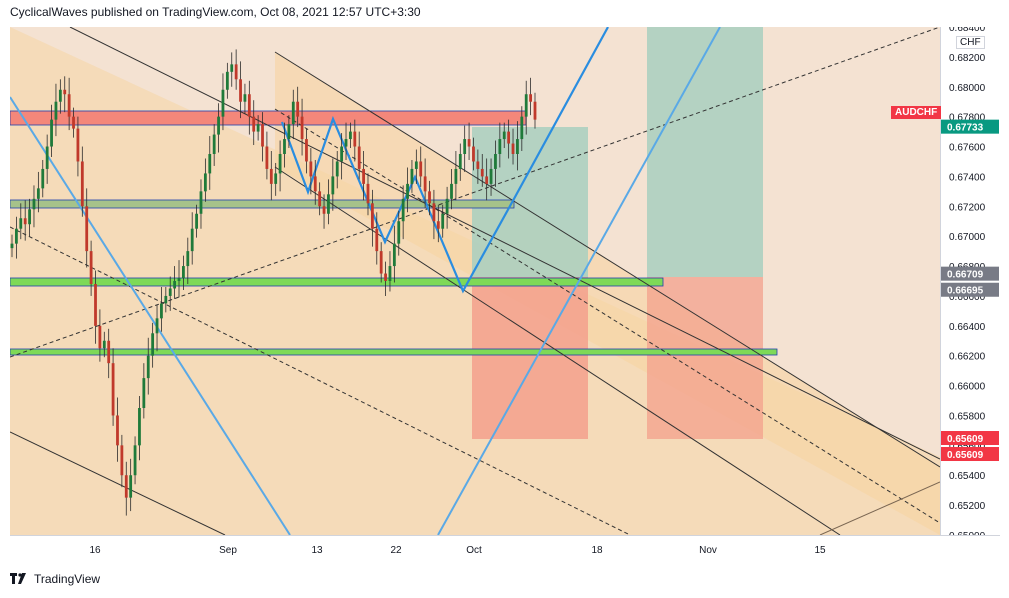 The height and width of the screenshot is (598, 1009). What do you see at coordinates (967, 476) in the screenshot?
I see `y-tick-label: 0.65400` at bounding box center [967, 476].